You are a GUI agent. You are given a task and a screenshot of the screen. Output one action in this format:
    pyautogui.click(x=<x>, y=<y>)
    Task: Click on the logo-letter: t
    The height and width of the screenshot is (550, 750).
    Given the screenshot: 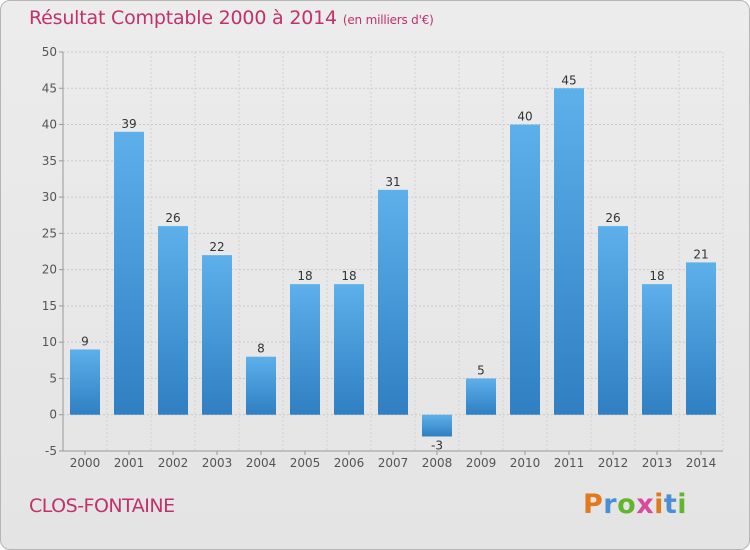 What is the action you would take?
    pyautogui.click(x=670, y=504)
    